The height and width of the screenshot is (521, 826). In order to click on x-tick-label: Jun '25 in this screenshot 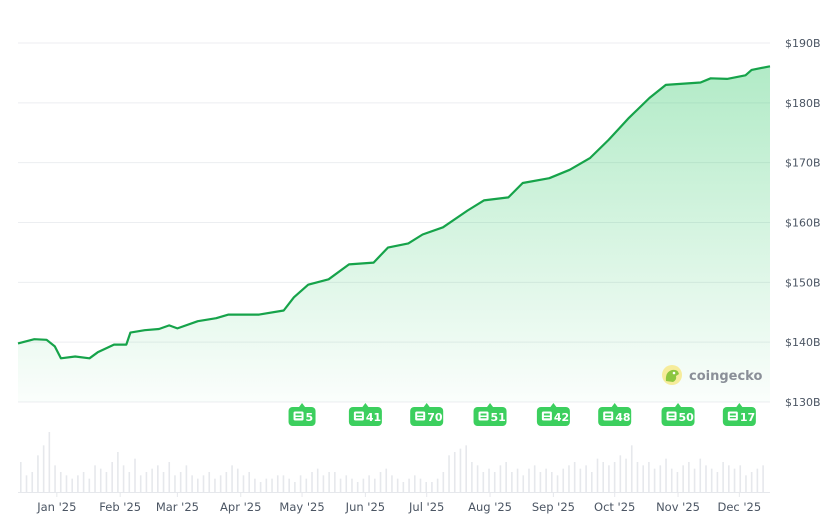, I will do `click(365, 507)`.